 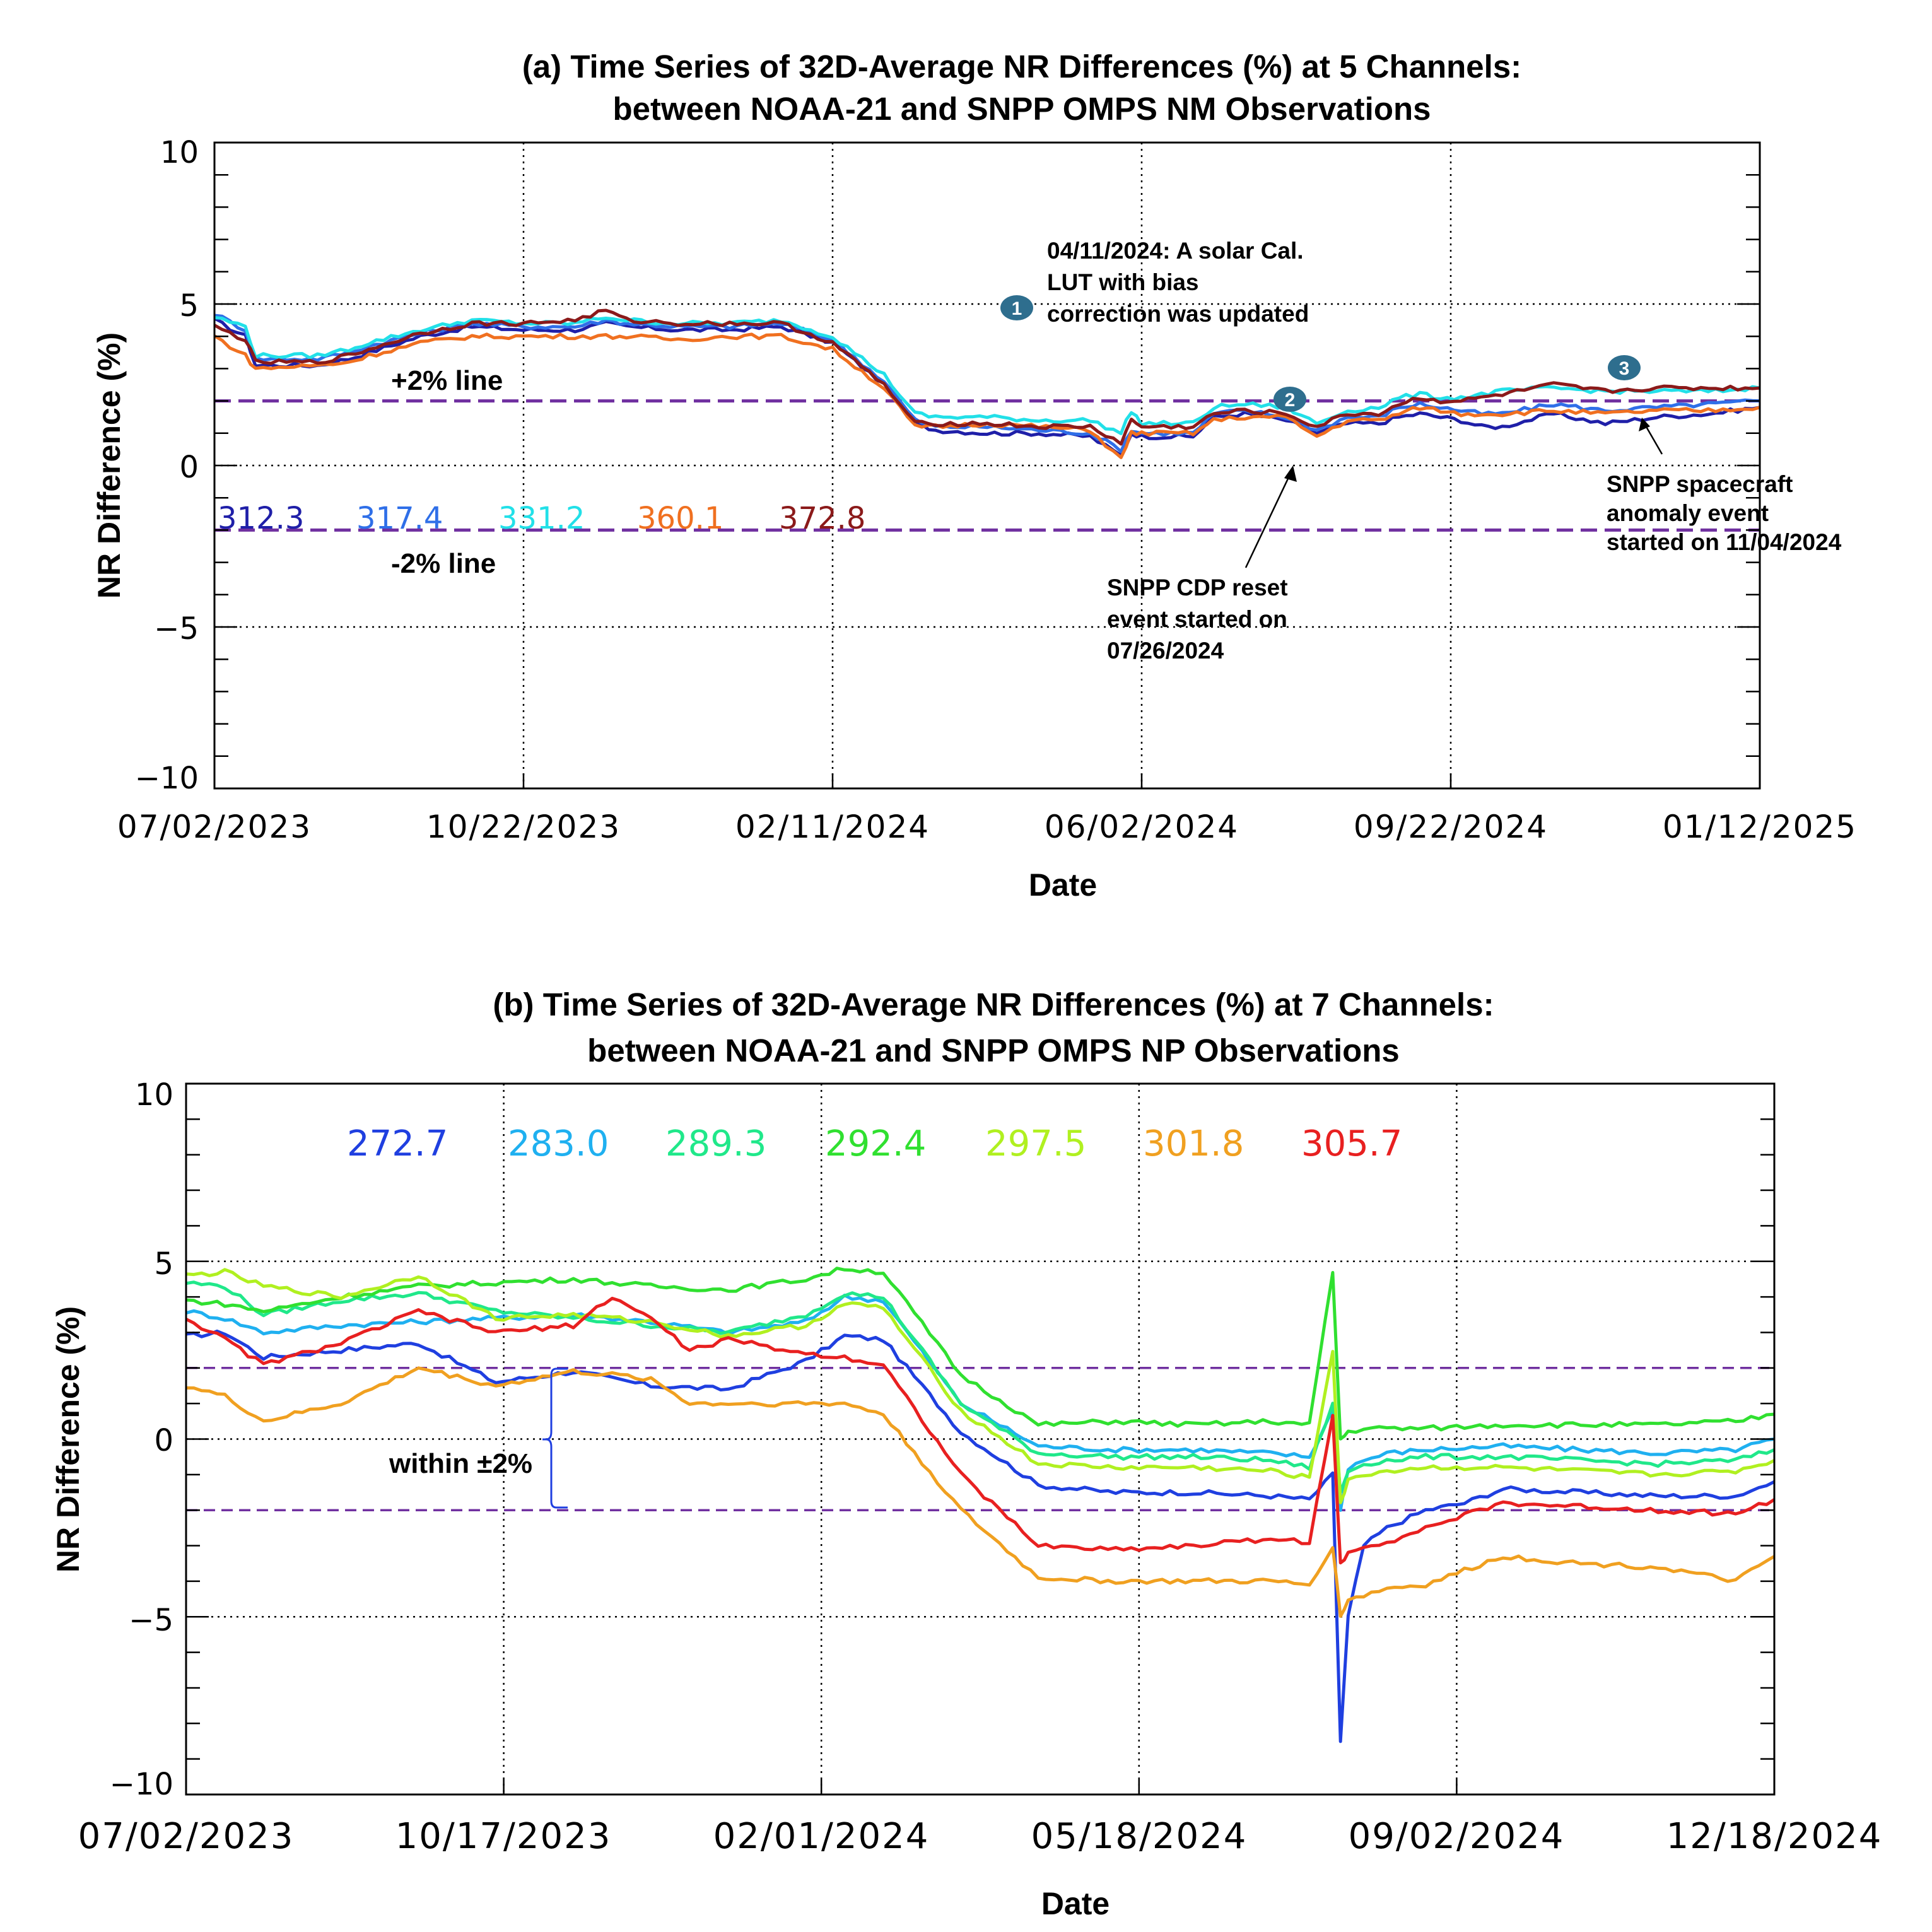 I want to click on panel-a-channel-label: 360.1, so click(x=680, y=518).